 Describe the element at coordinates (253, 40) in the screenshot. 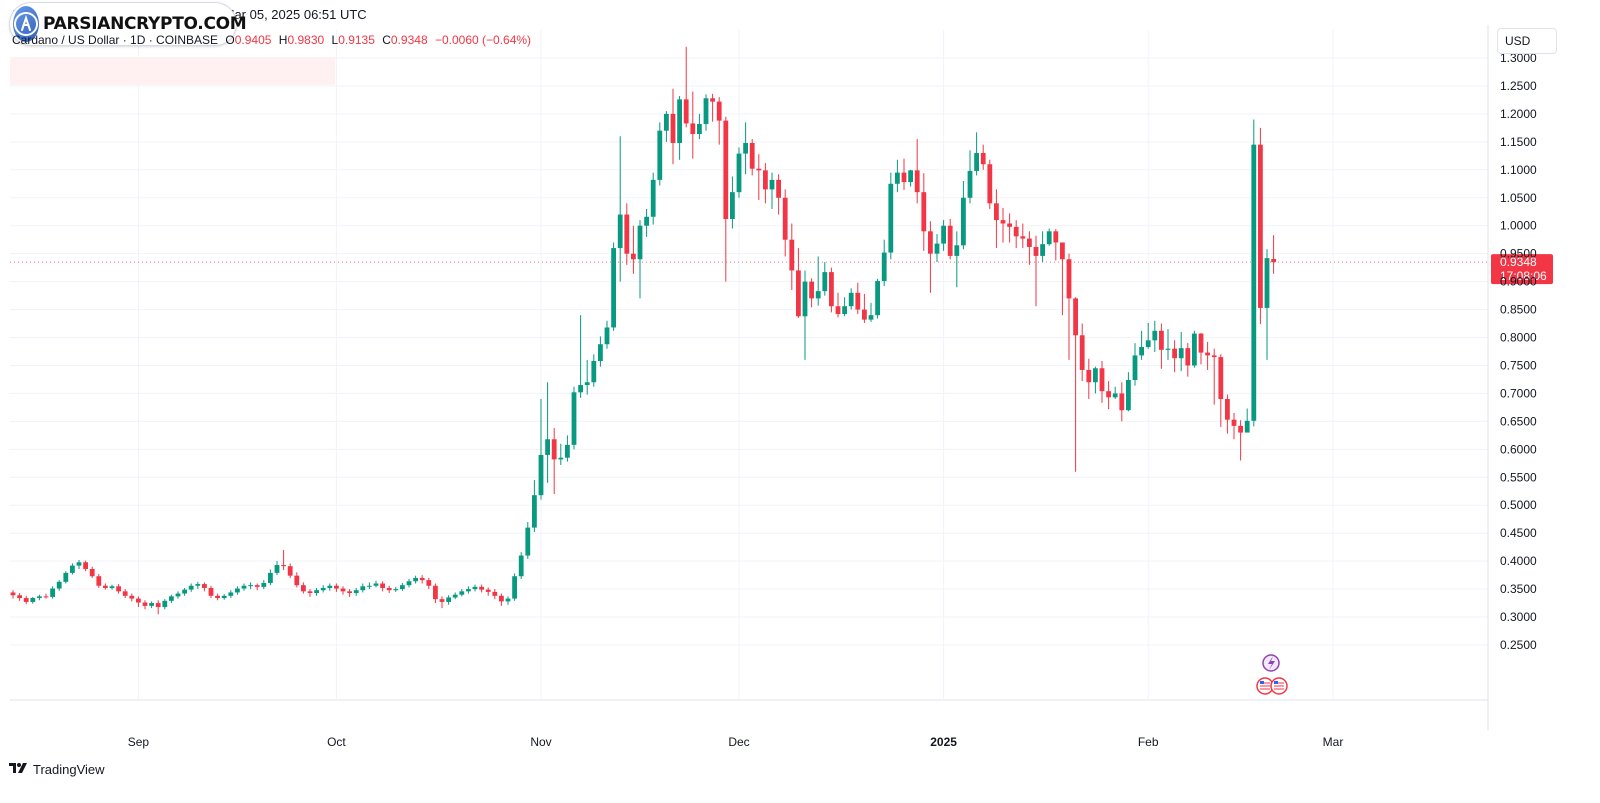

I see `open-value: 0.9405` at that location.